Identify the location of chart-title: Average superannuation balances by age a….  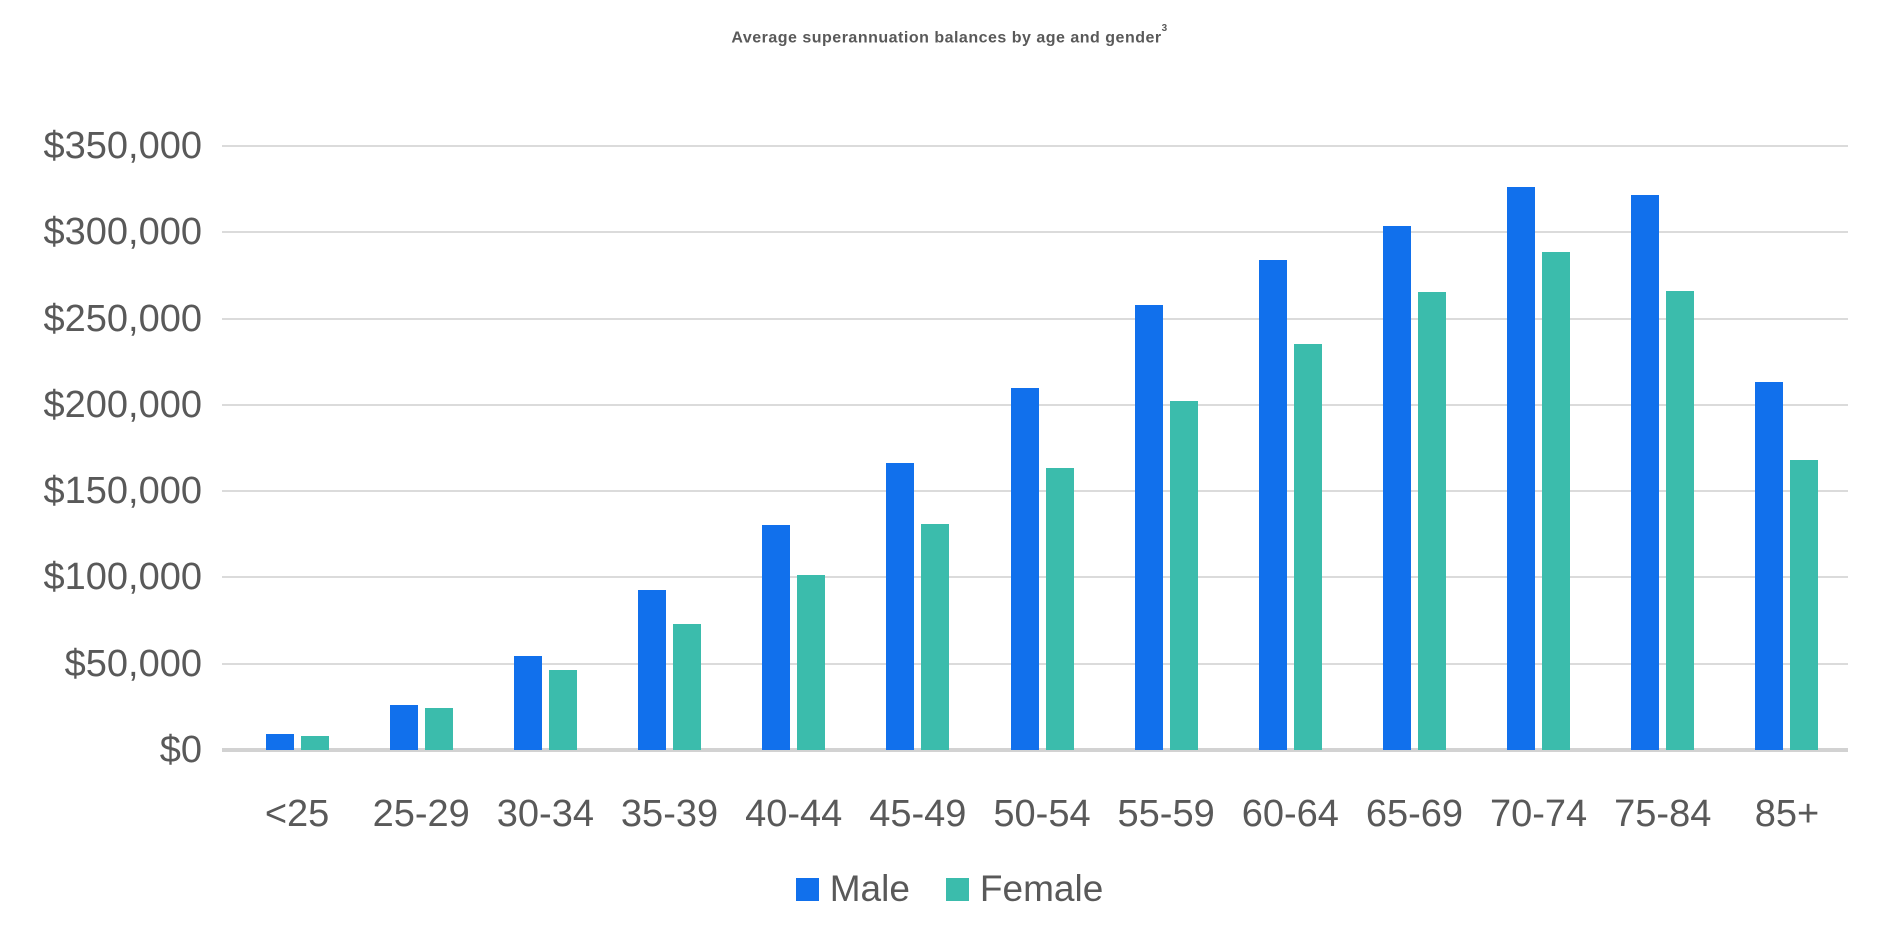
(949, 35).